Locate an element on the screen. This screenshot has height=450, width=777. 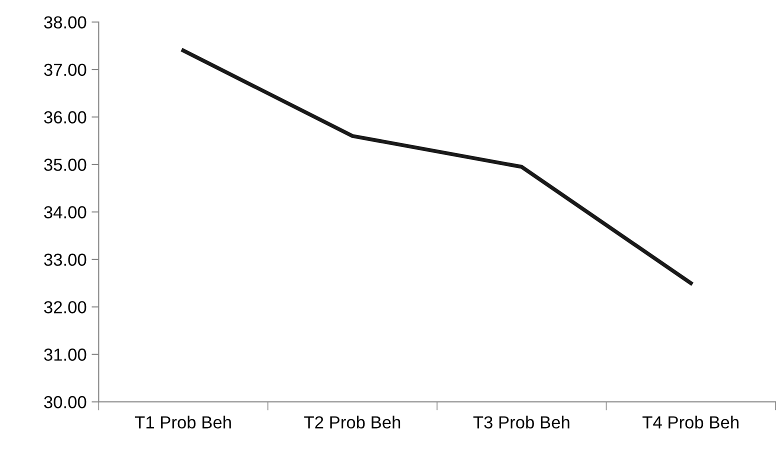
y-tick-label: 34.00 is located at coordinates (65, 212).